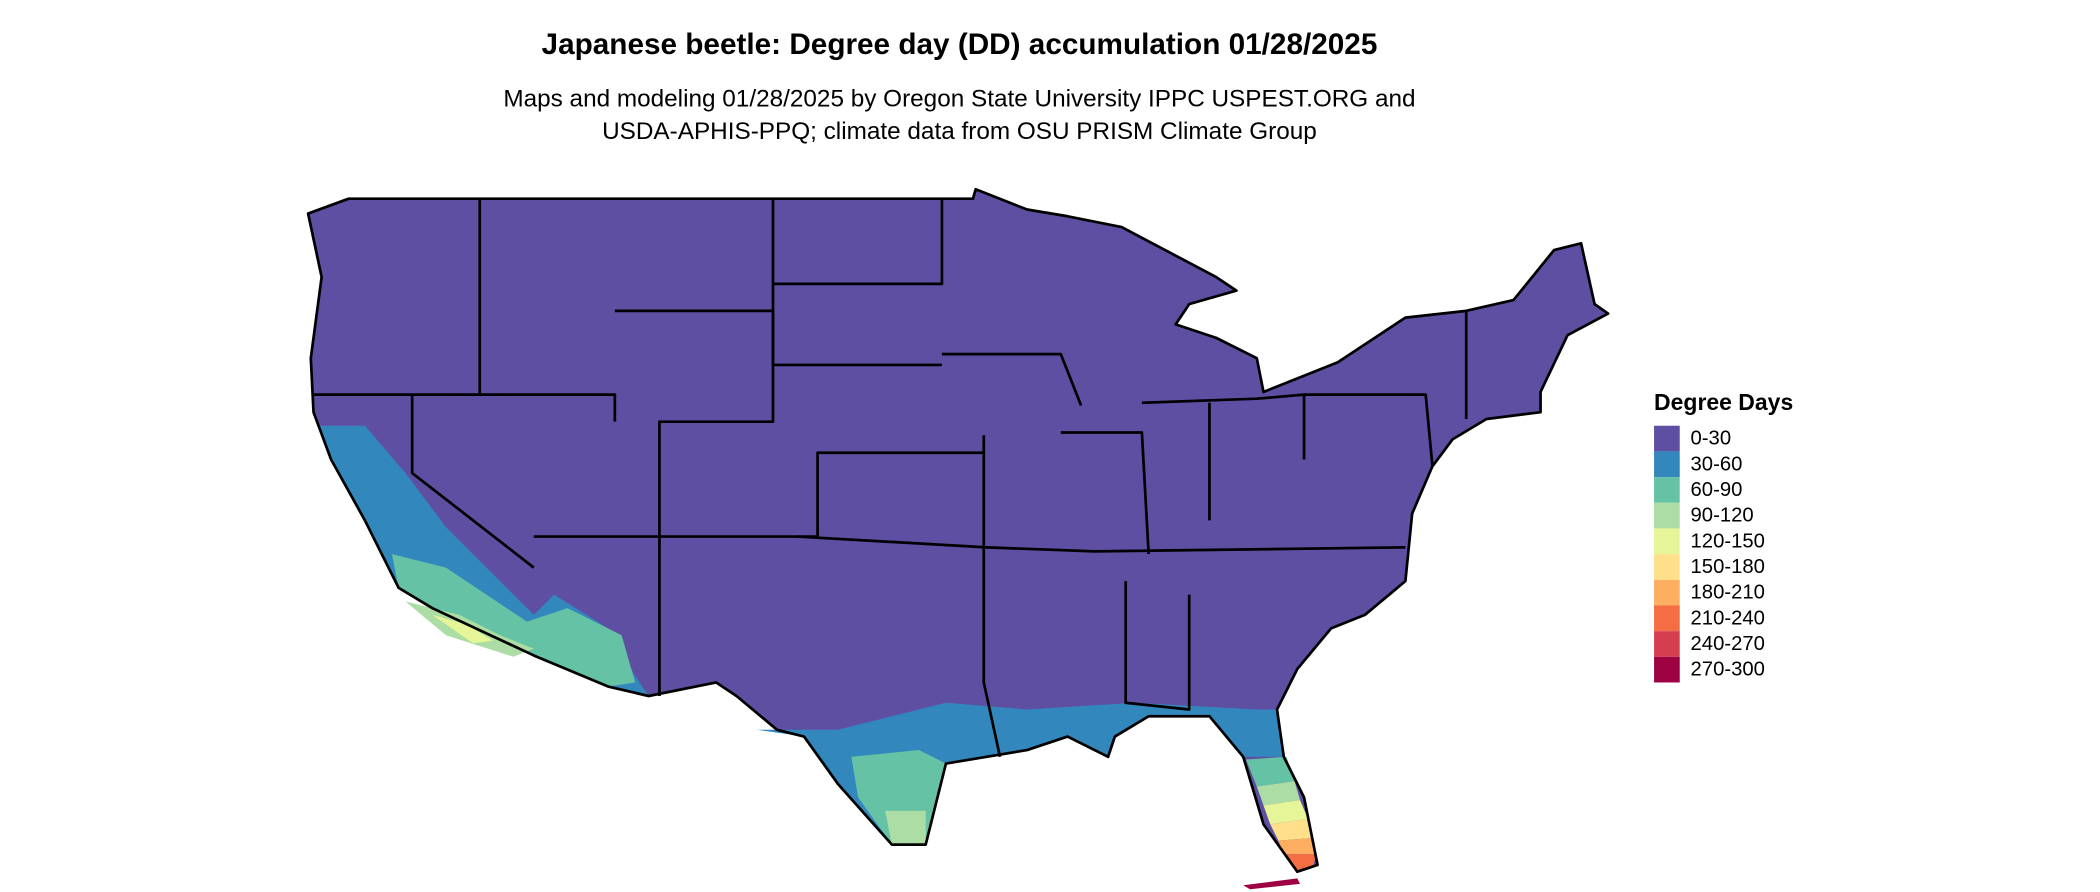  Describe the element at coordinates (1728, 541) in the screenshot. I see `legend-label: 120-150` at that location.